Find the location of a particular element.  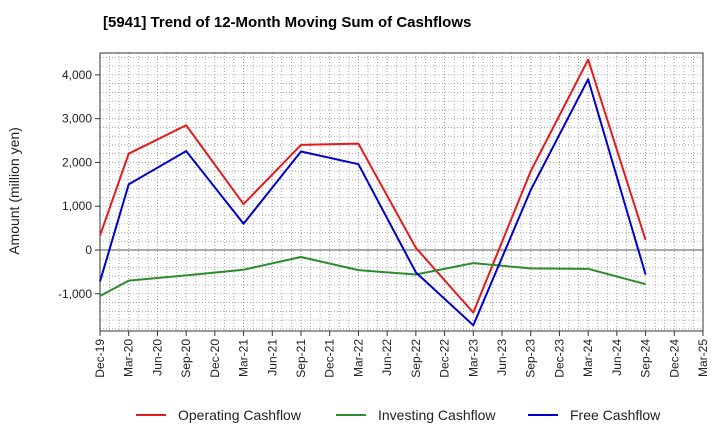

y-axis-label: Amount (million yen) is located at coordinates (14, 191).